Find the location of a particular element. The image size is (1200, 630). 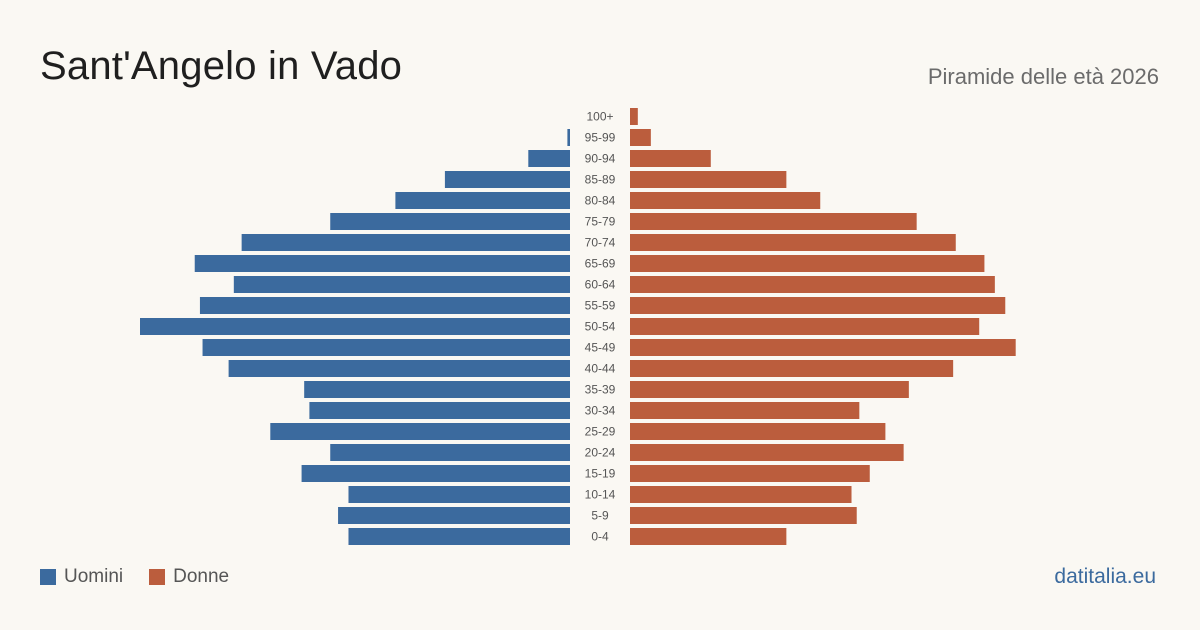

age-label-15-19: 15-19 is located at coordinates (600, 474).